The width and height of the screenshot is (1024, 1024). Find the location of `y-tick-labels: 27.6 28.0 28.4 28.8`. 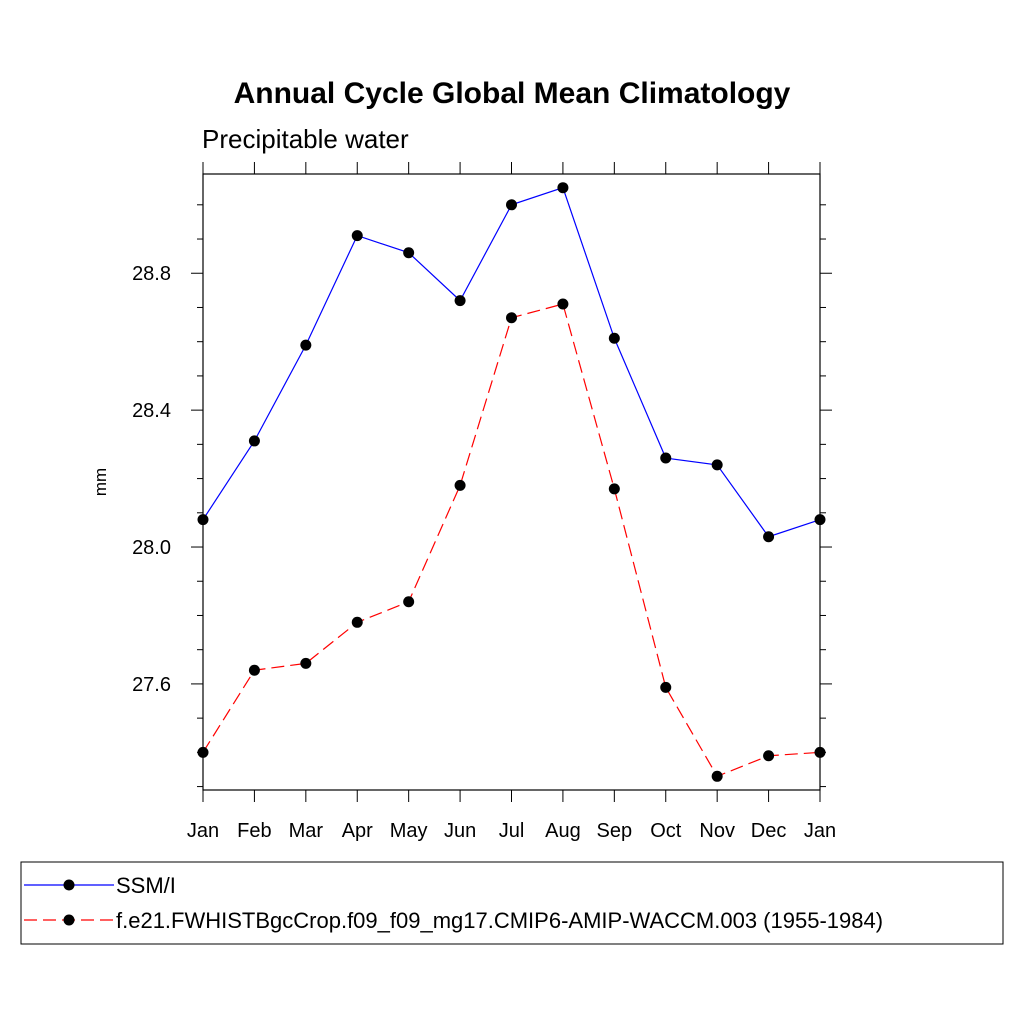

y-tick-labels: 27.6 28.0 28.4 28.8 is located at coordinates (151, 479).